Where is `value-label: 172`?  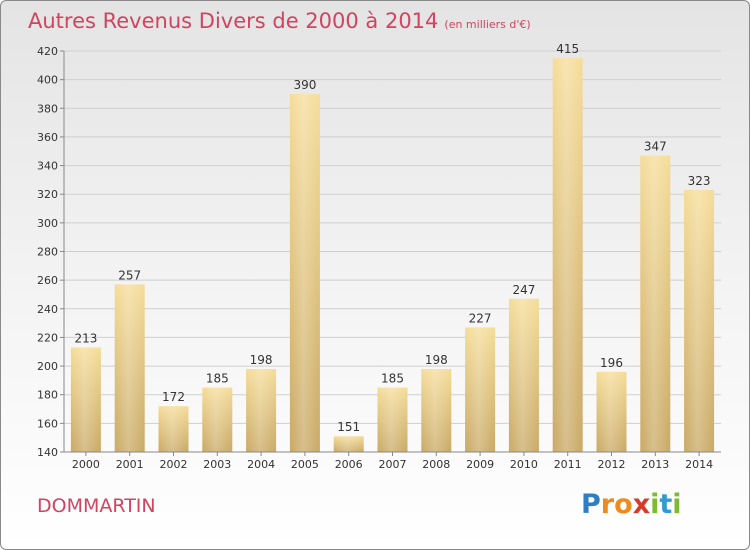
value-label: 172 is located at coordinates (173, 397).